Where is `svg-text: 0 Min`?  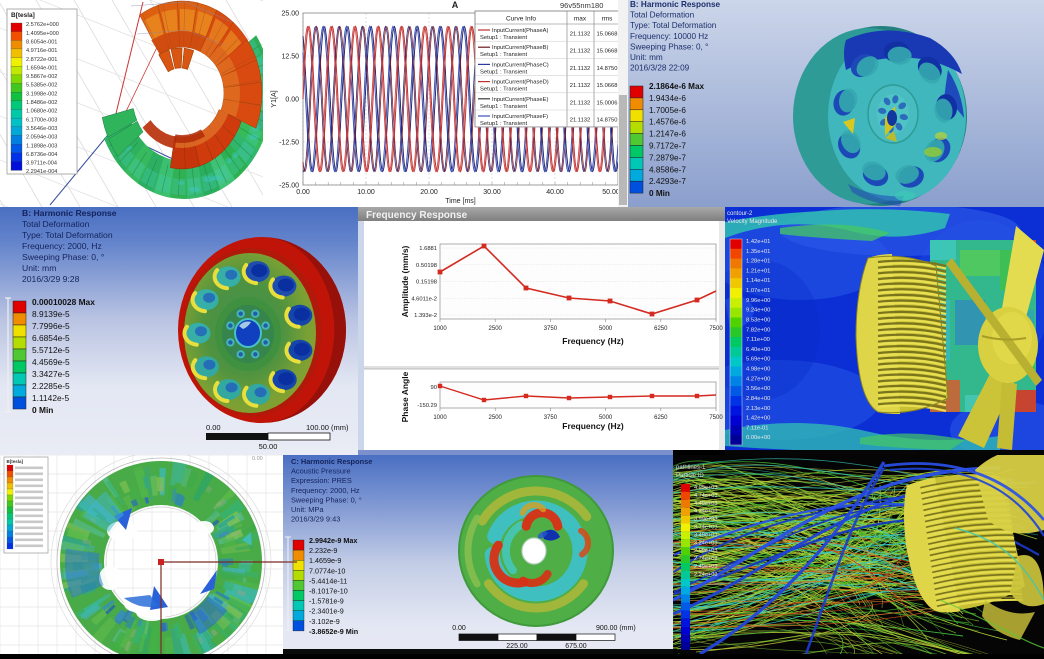 svg-text: 0 Min is located at coordinates (42, 410).